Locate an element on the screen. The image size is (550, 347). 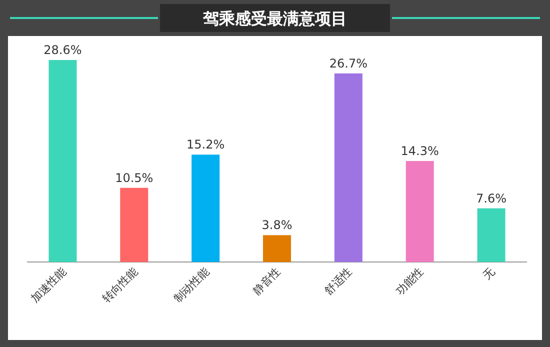
data-label: 28.6% is located at coordinates (63, 50).